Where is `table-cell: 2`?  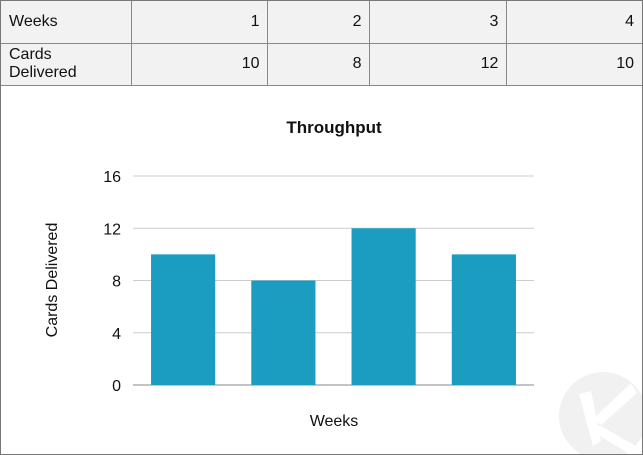
table-cell: 2 is located at coordinates (319, 22).